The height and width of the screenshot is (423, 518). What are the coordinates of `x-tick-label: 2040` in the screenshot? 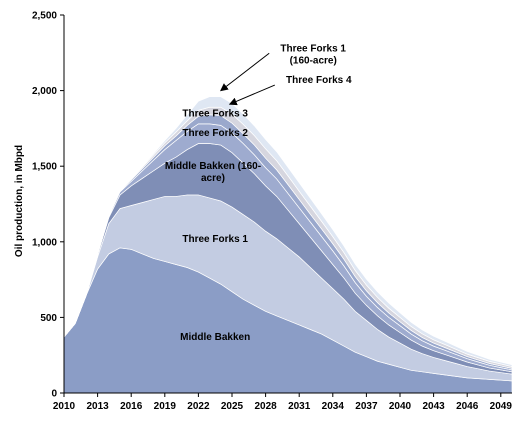 It's located at (400, 406).